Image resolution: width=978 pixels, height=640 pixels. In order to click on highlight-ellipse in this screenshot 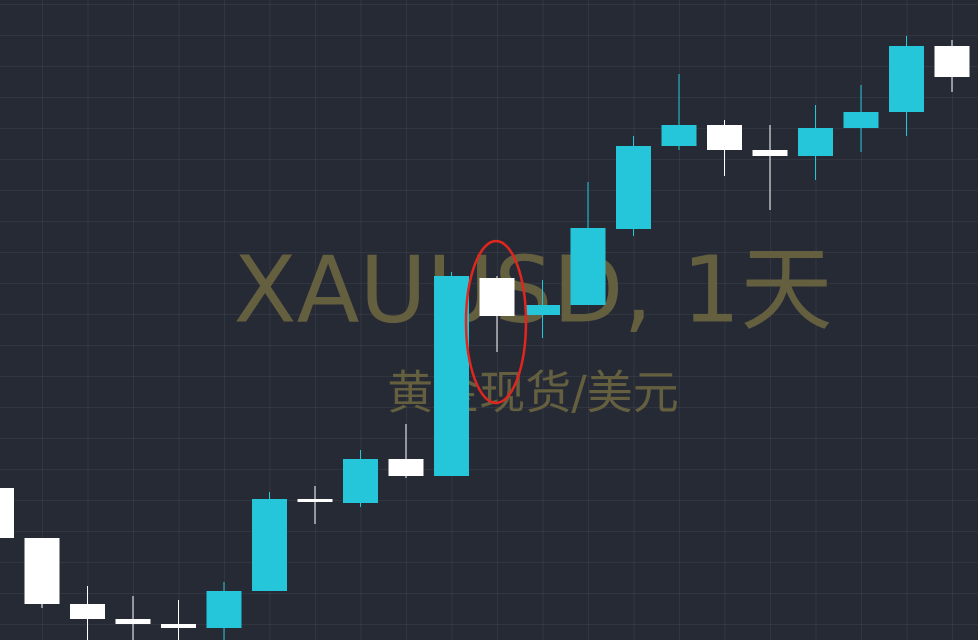, I will do `click(496, 322)`.